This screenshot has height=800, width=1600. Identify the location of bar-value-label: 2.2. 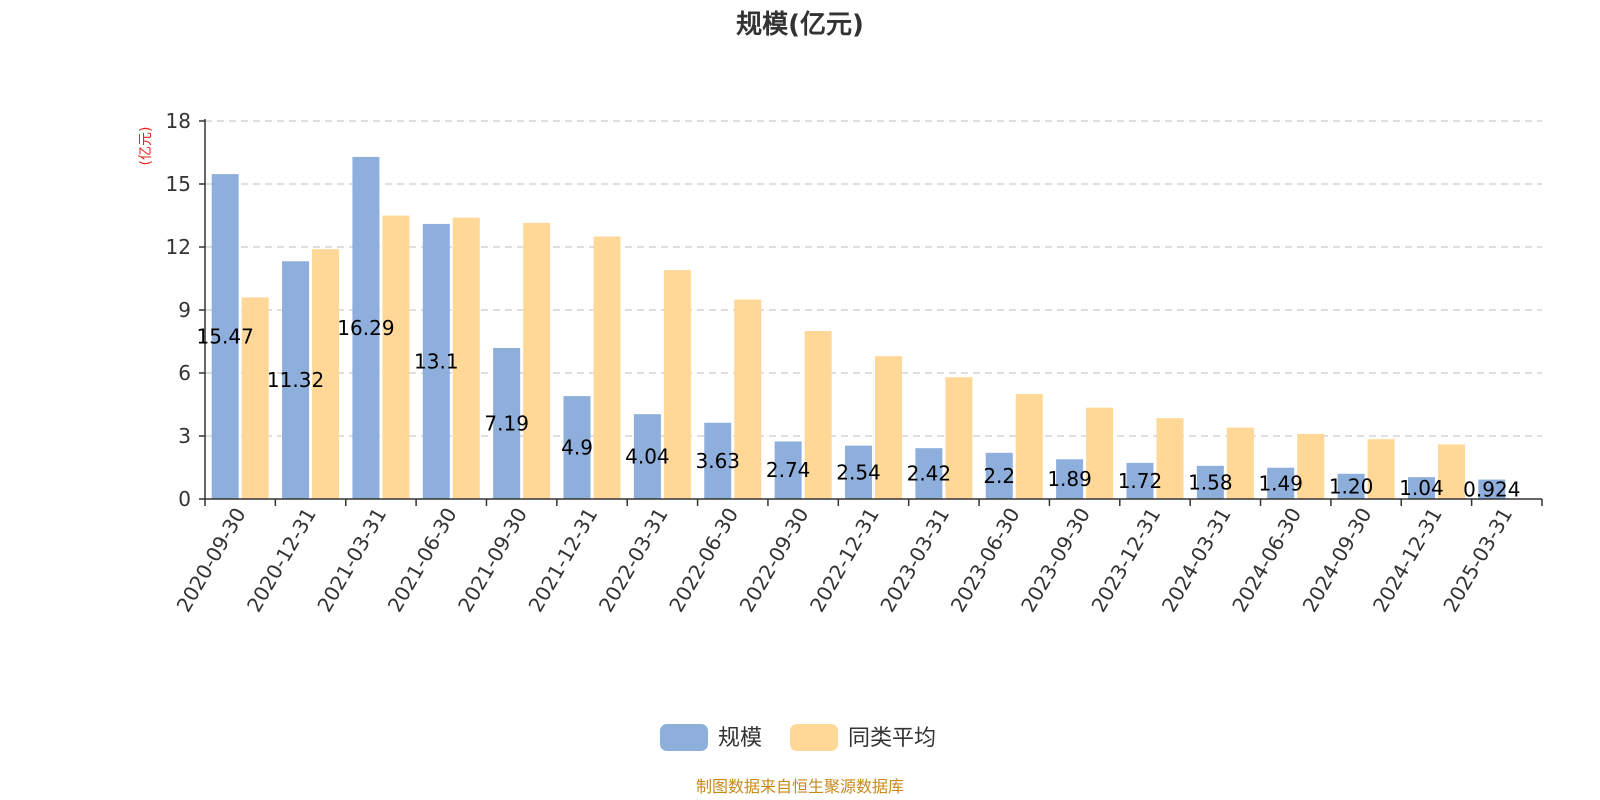
(999, 476).